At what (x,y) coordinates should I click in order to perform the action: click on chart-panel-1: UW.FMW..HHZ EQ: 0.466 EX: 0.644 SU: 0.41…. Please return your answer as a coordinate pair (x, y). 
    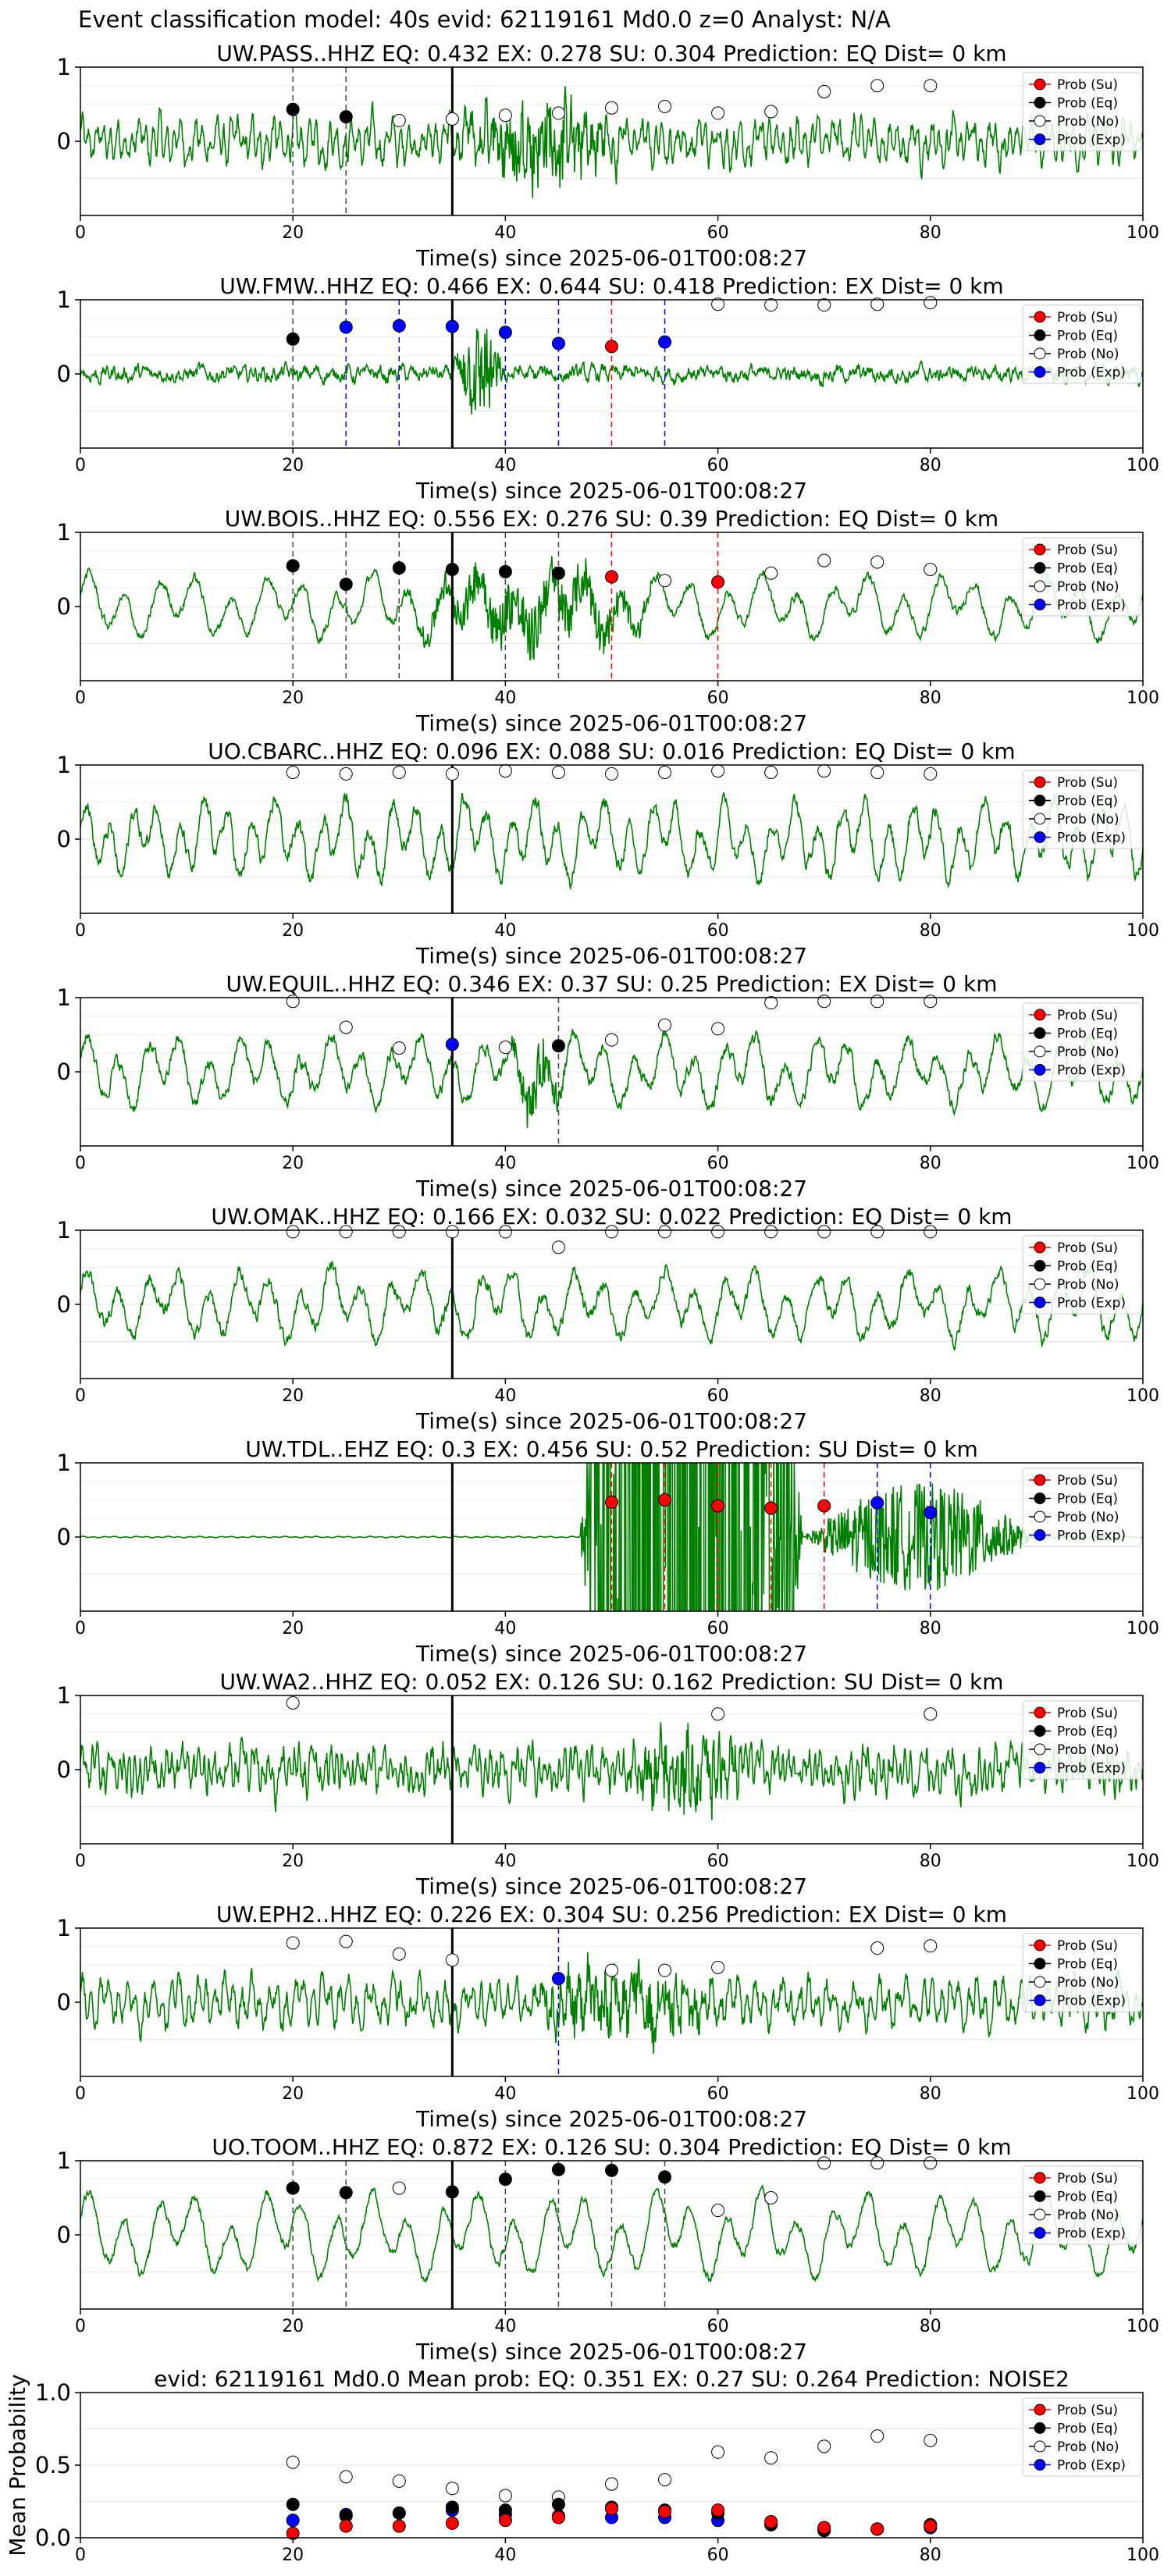
    Looking at the image, I should click on (608, 388).